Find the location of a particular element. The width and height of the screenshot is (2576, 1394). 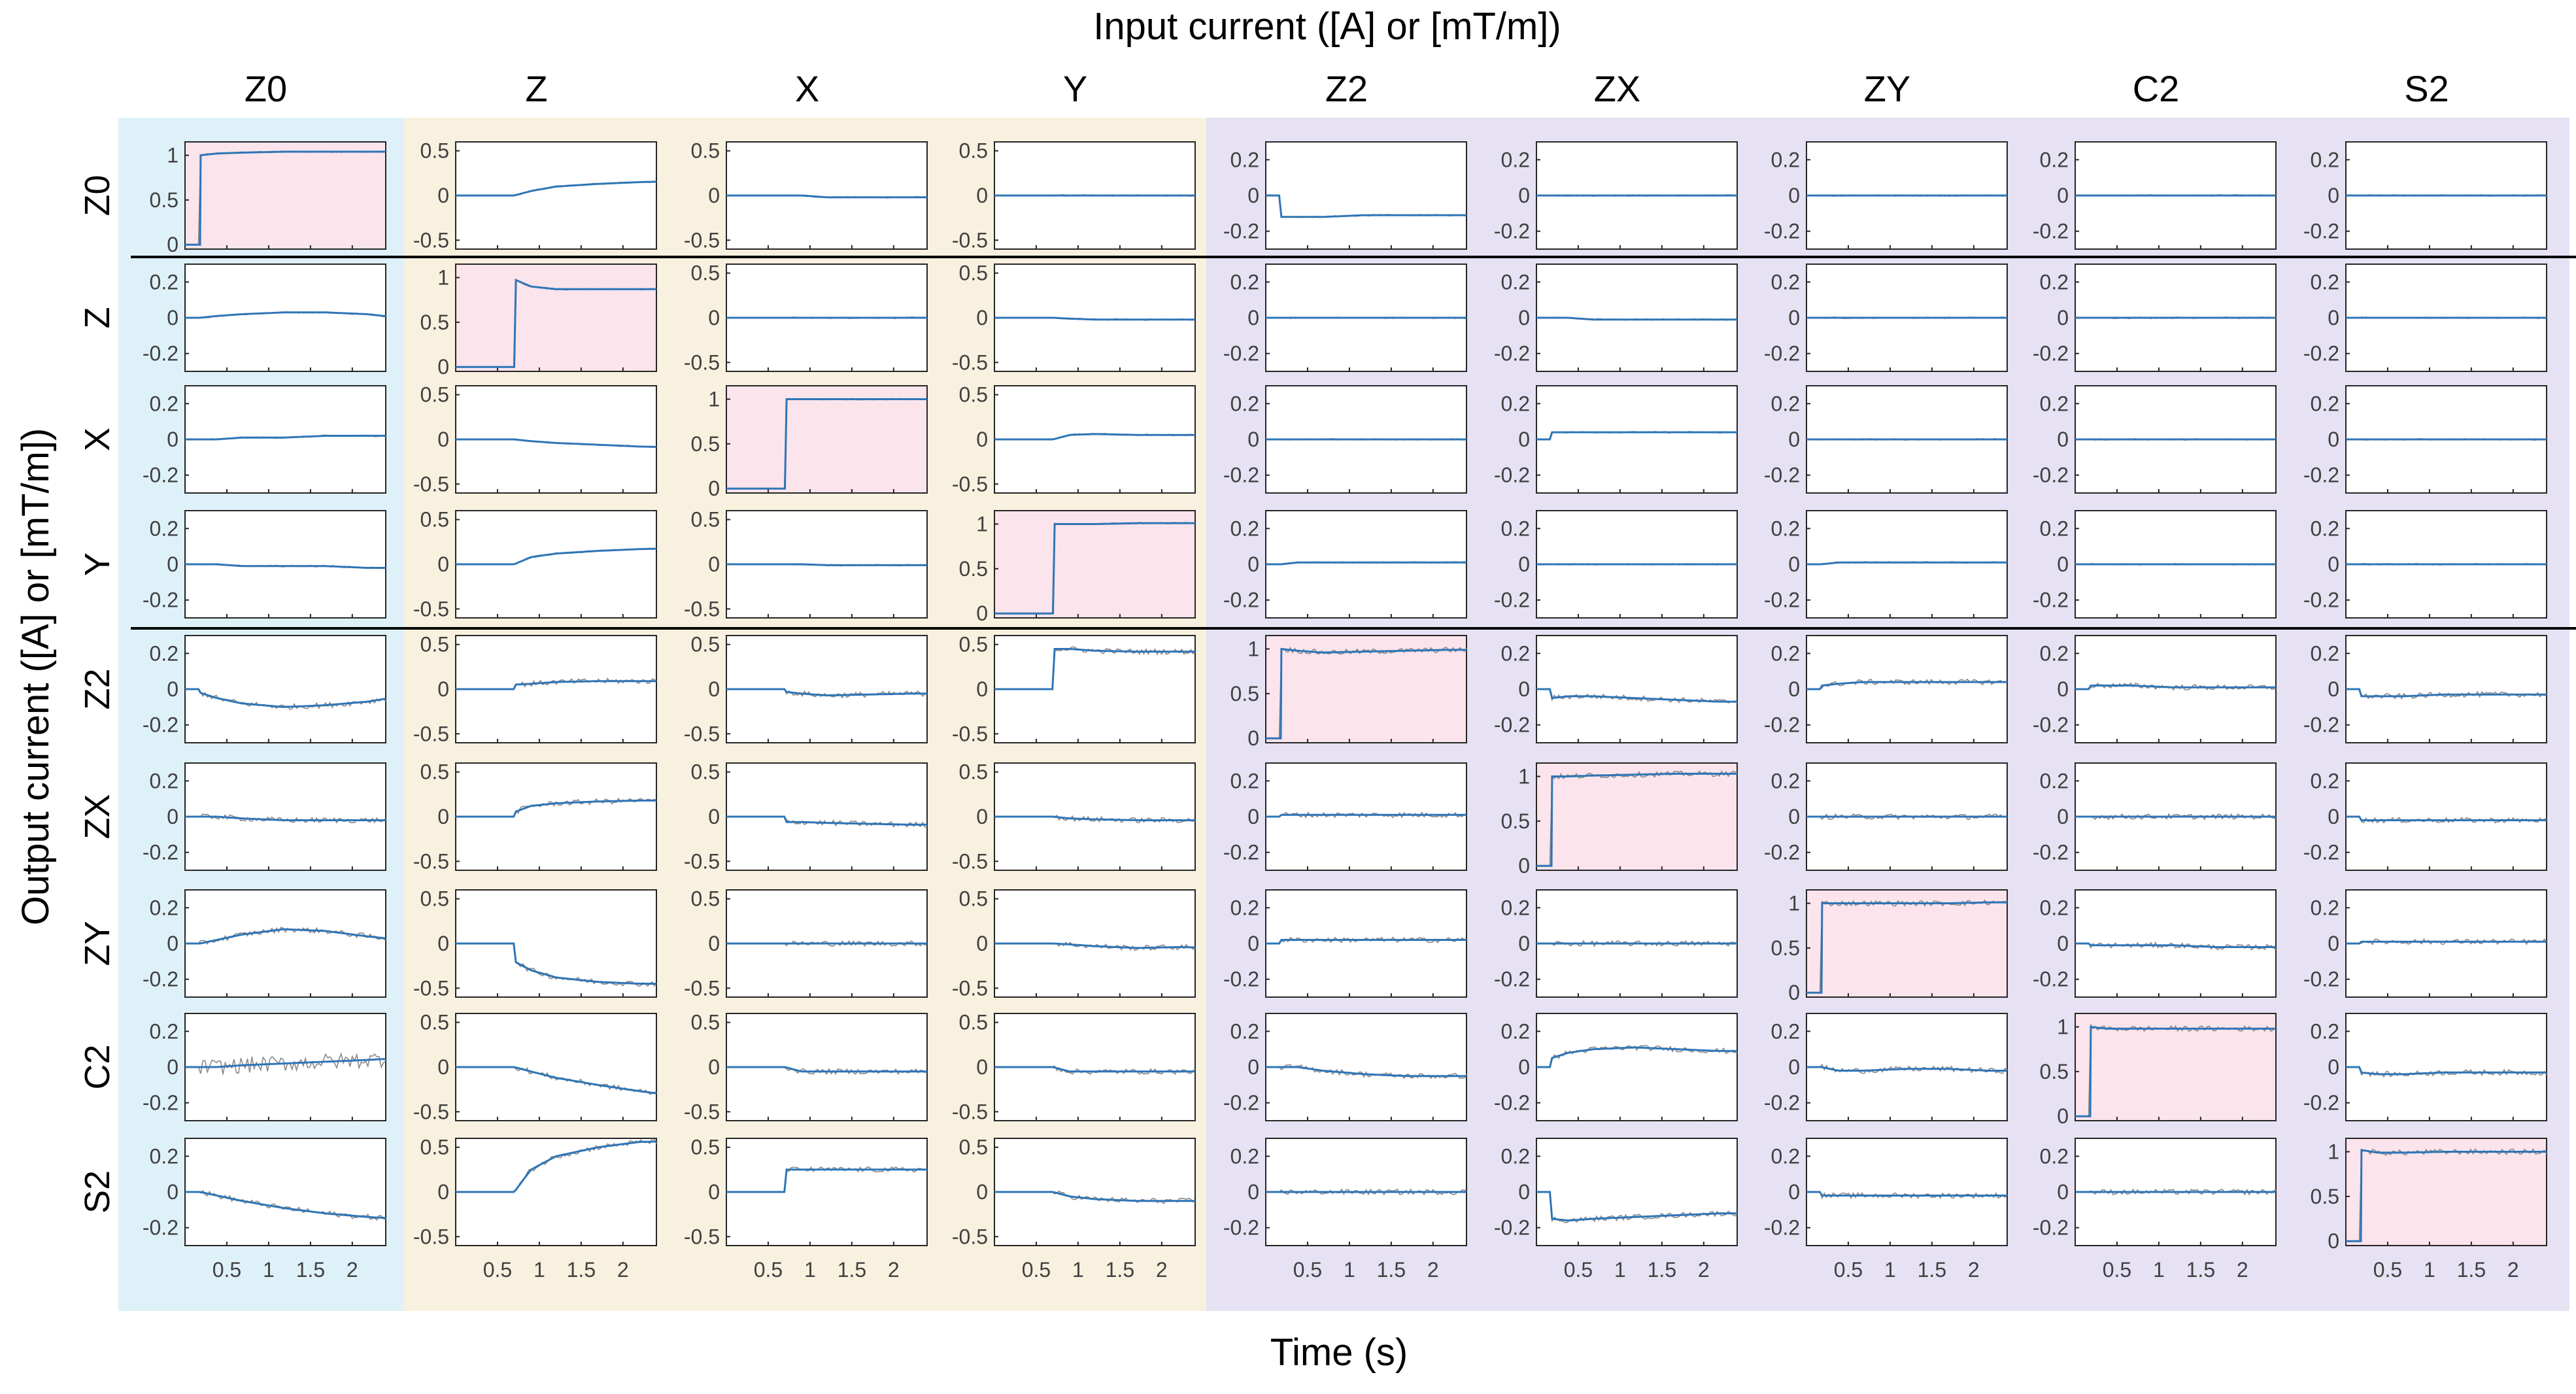

x-tick-label: 1.5 is located at coordinates (2471, 1270).